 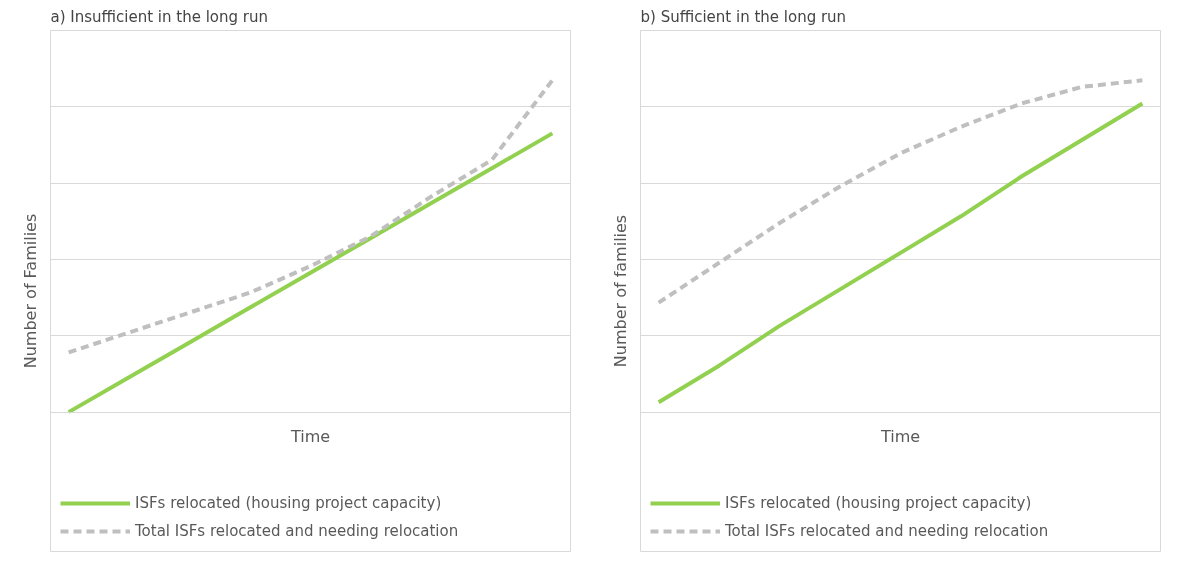 I want to click on y-axis-title: Number of Families, so click(x=30, y=291).